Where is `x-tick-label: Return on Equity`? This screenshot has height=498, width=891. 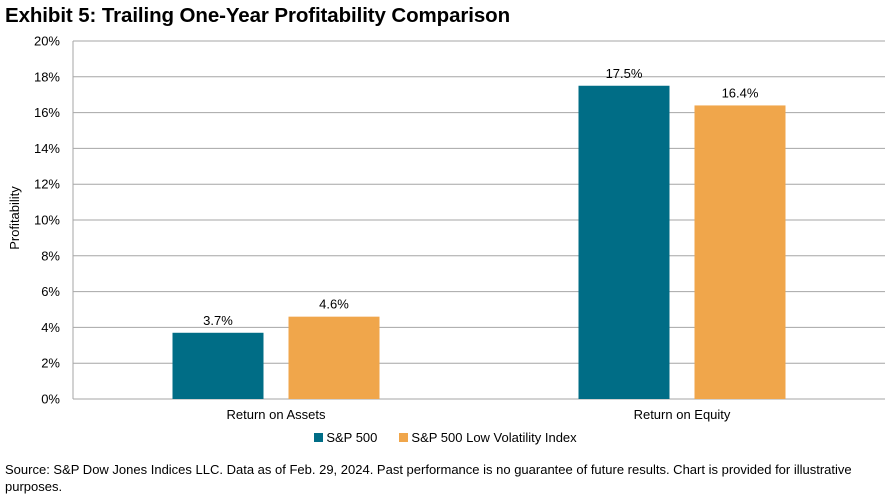 x-tick-label: Return on Equity is located at coordinates (682, 414).